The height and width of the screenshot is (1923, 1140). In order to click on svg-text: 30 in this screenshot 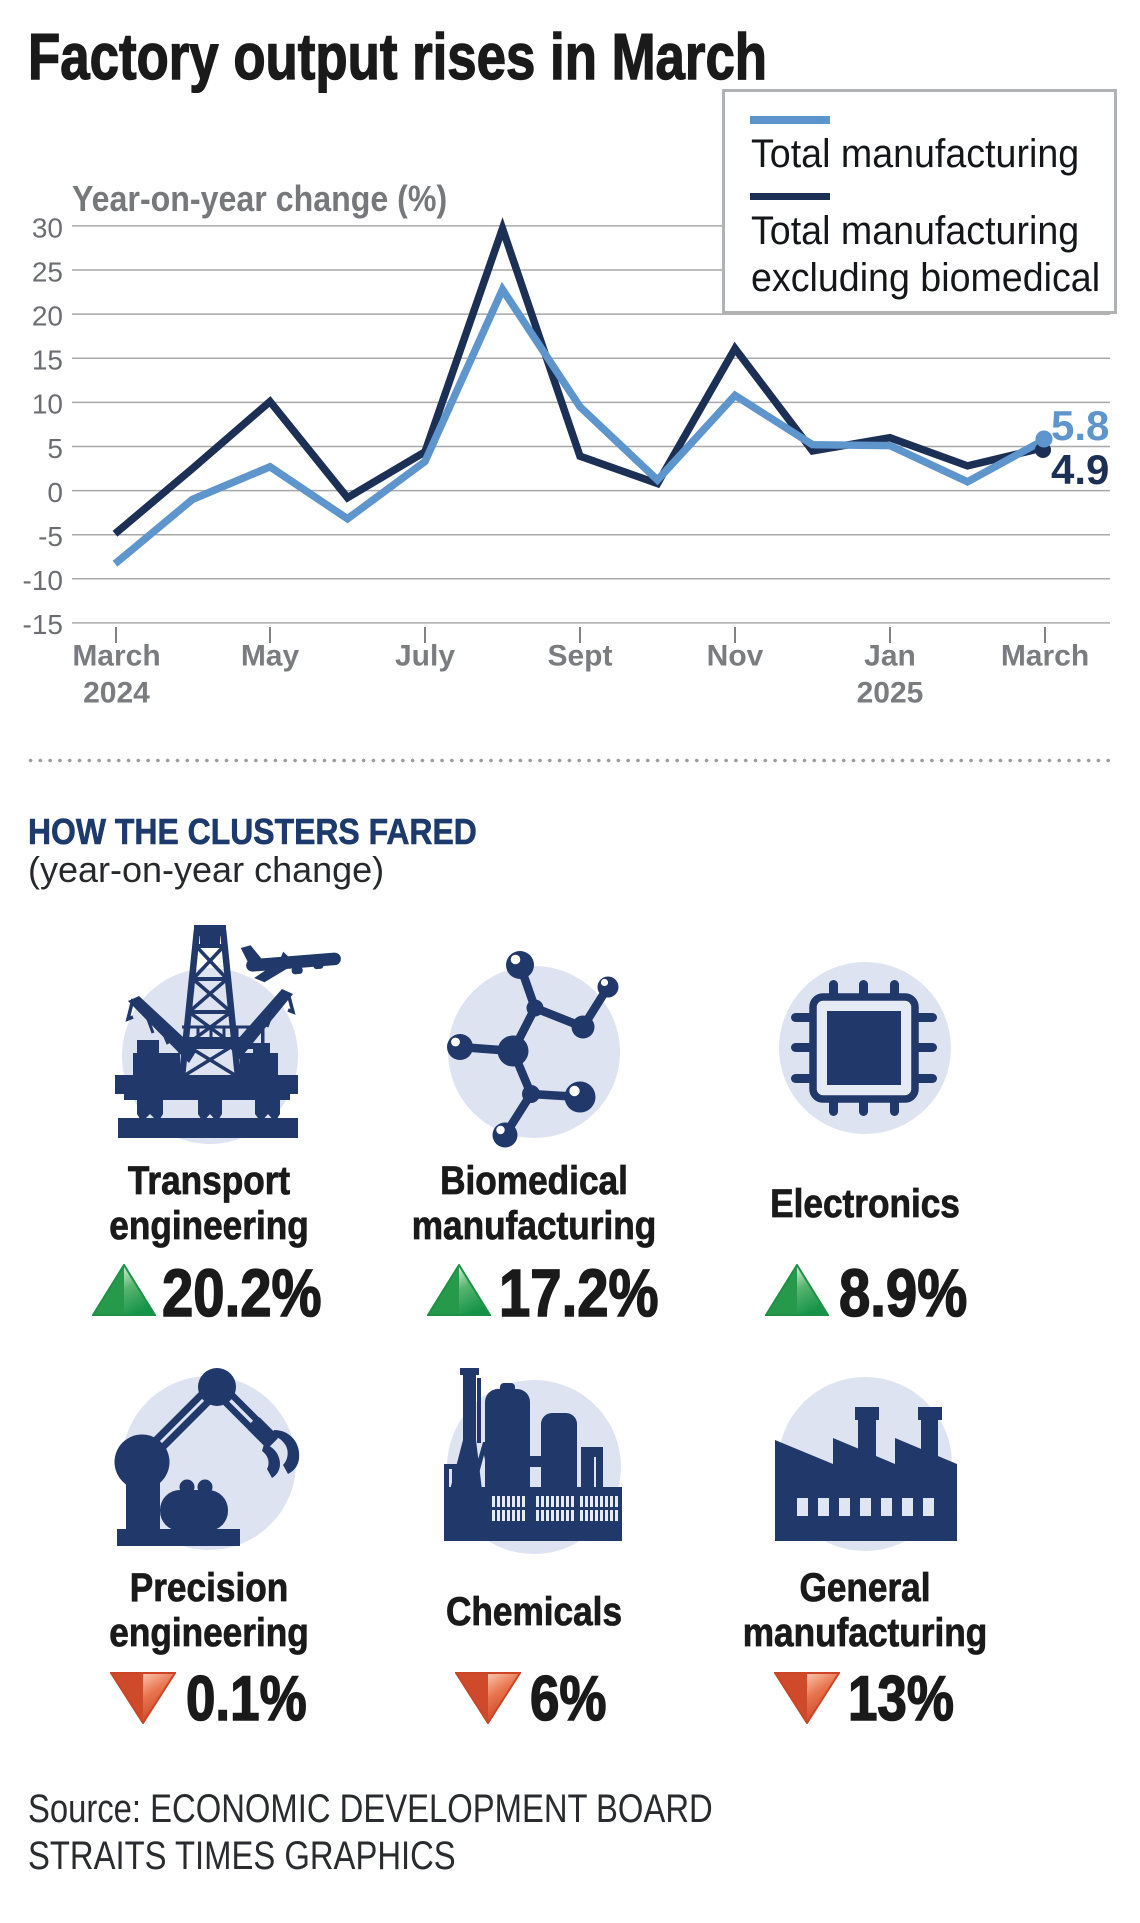, I will do `click(47, 228)`.